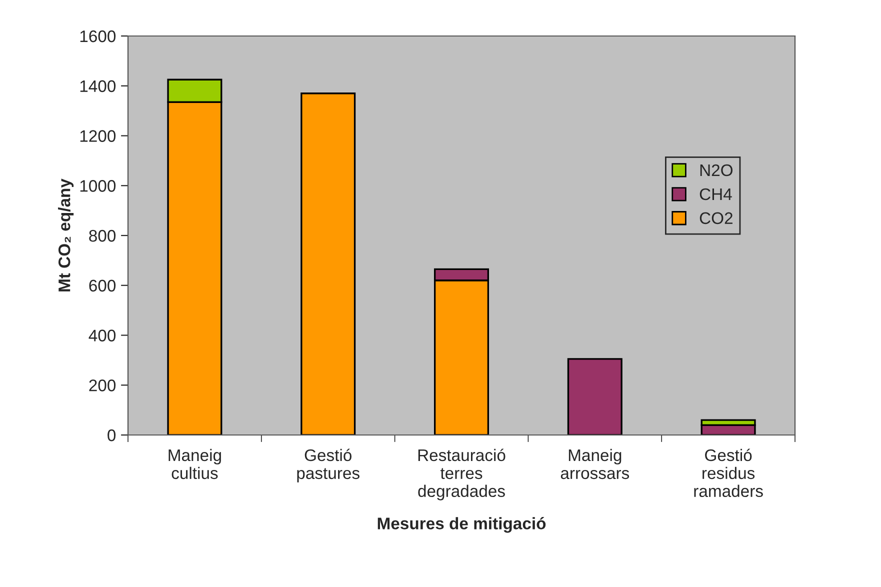 The image size is (881, 587). I want to click on x-tick-label: Maneig cultius, so click(194, 464).